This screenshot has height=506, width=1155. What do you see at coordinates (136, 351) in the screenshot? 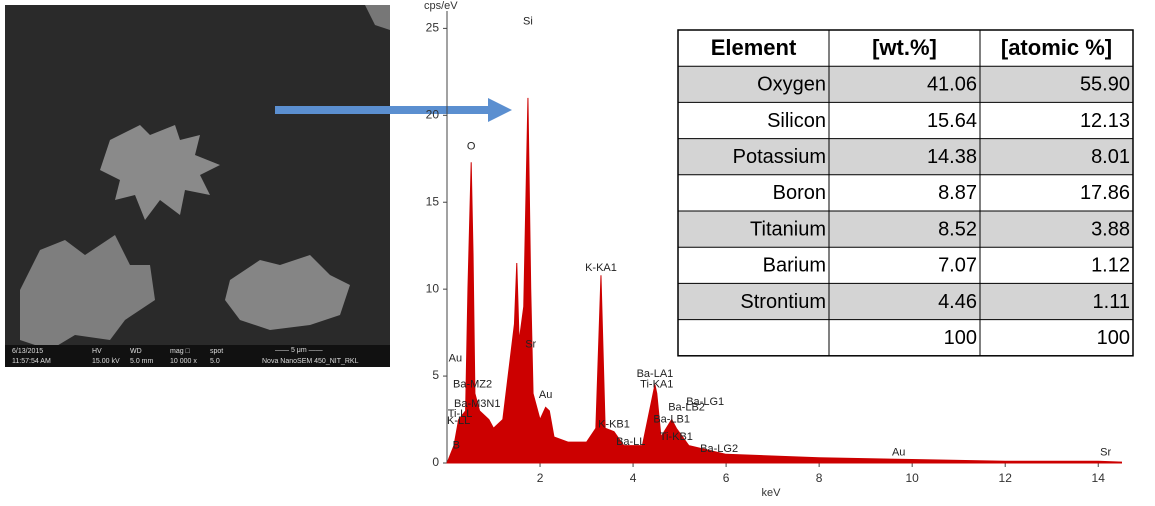
I see `info-text: WD` at bounding box center [136, 351].